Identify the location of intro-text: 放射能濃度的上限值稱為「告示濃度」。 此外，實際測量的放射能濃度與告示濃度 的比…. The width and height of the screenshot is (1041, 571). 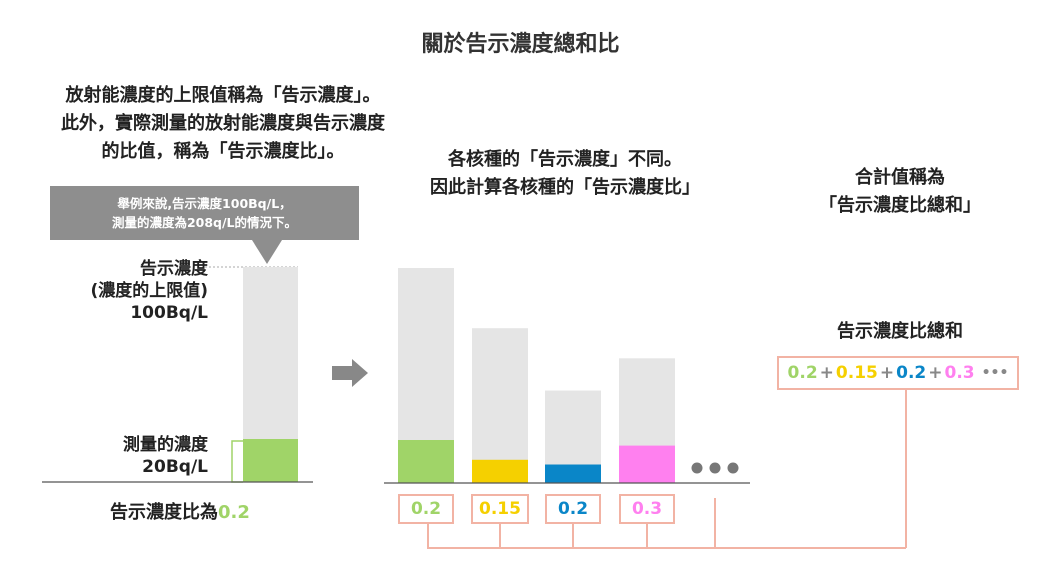
(223, 124).